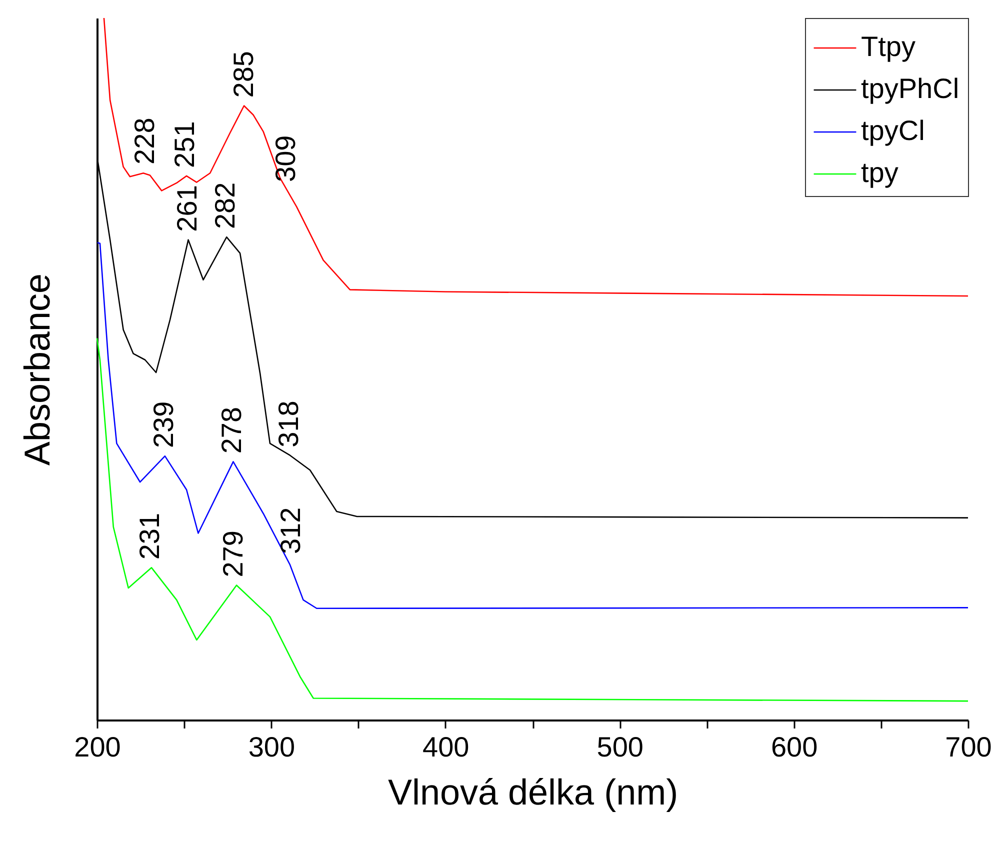 The width and height of the screenshot is (1000, 844). Describe the element at coordinates (910, 88) in the screenshot. I see `legend-label: tpyPhCl` at that location.